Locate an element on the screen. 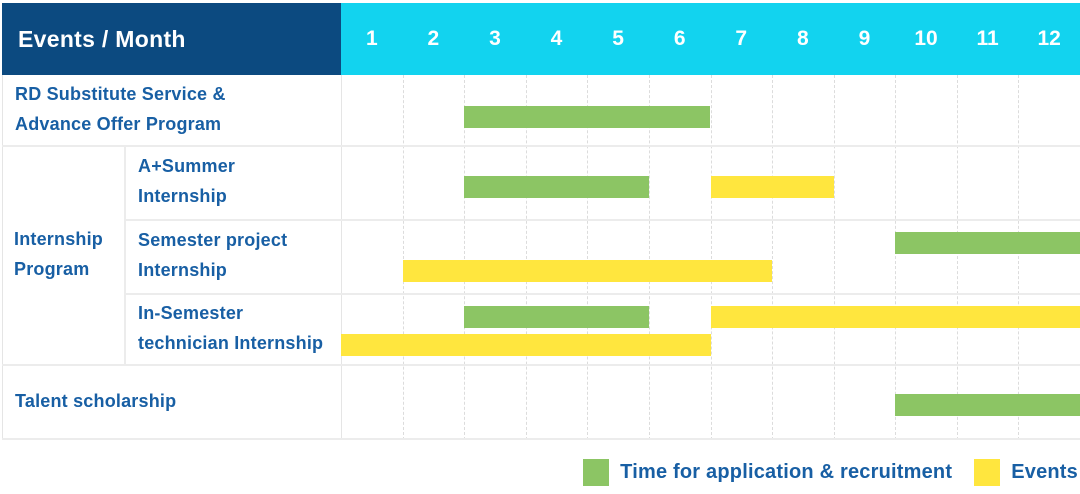  table-row: A+Summer Internship is located at coordinates (541, 182).